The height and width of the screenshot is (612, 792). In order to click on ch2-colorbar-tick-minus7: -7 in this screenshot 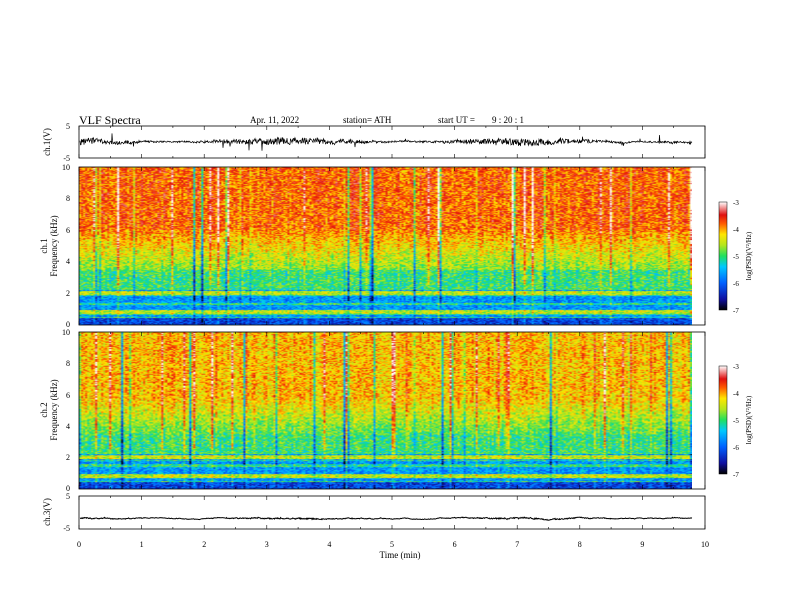, I will do `click(736, 475)`.